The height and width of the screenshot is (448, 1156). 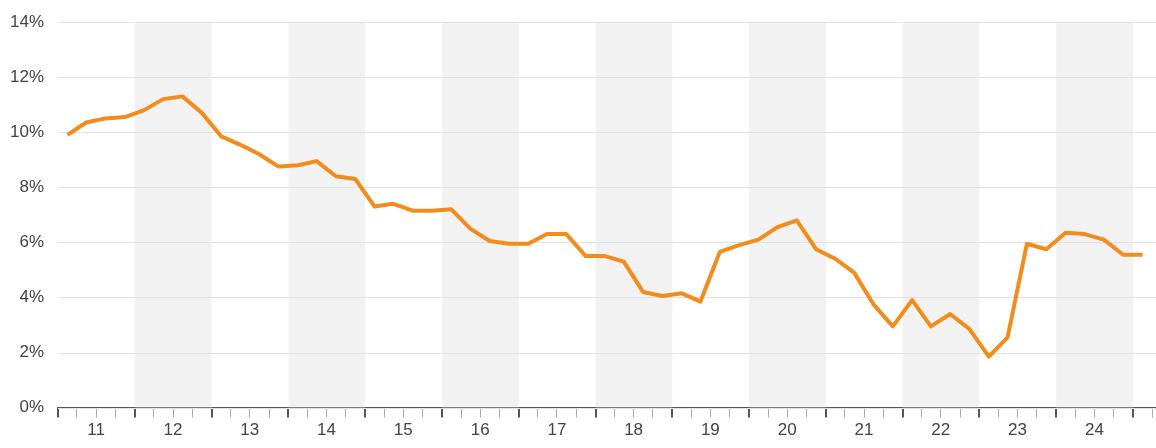 I want to click on x-tick-label: 20, so click(x=787, y=430).